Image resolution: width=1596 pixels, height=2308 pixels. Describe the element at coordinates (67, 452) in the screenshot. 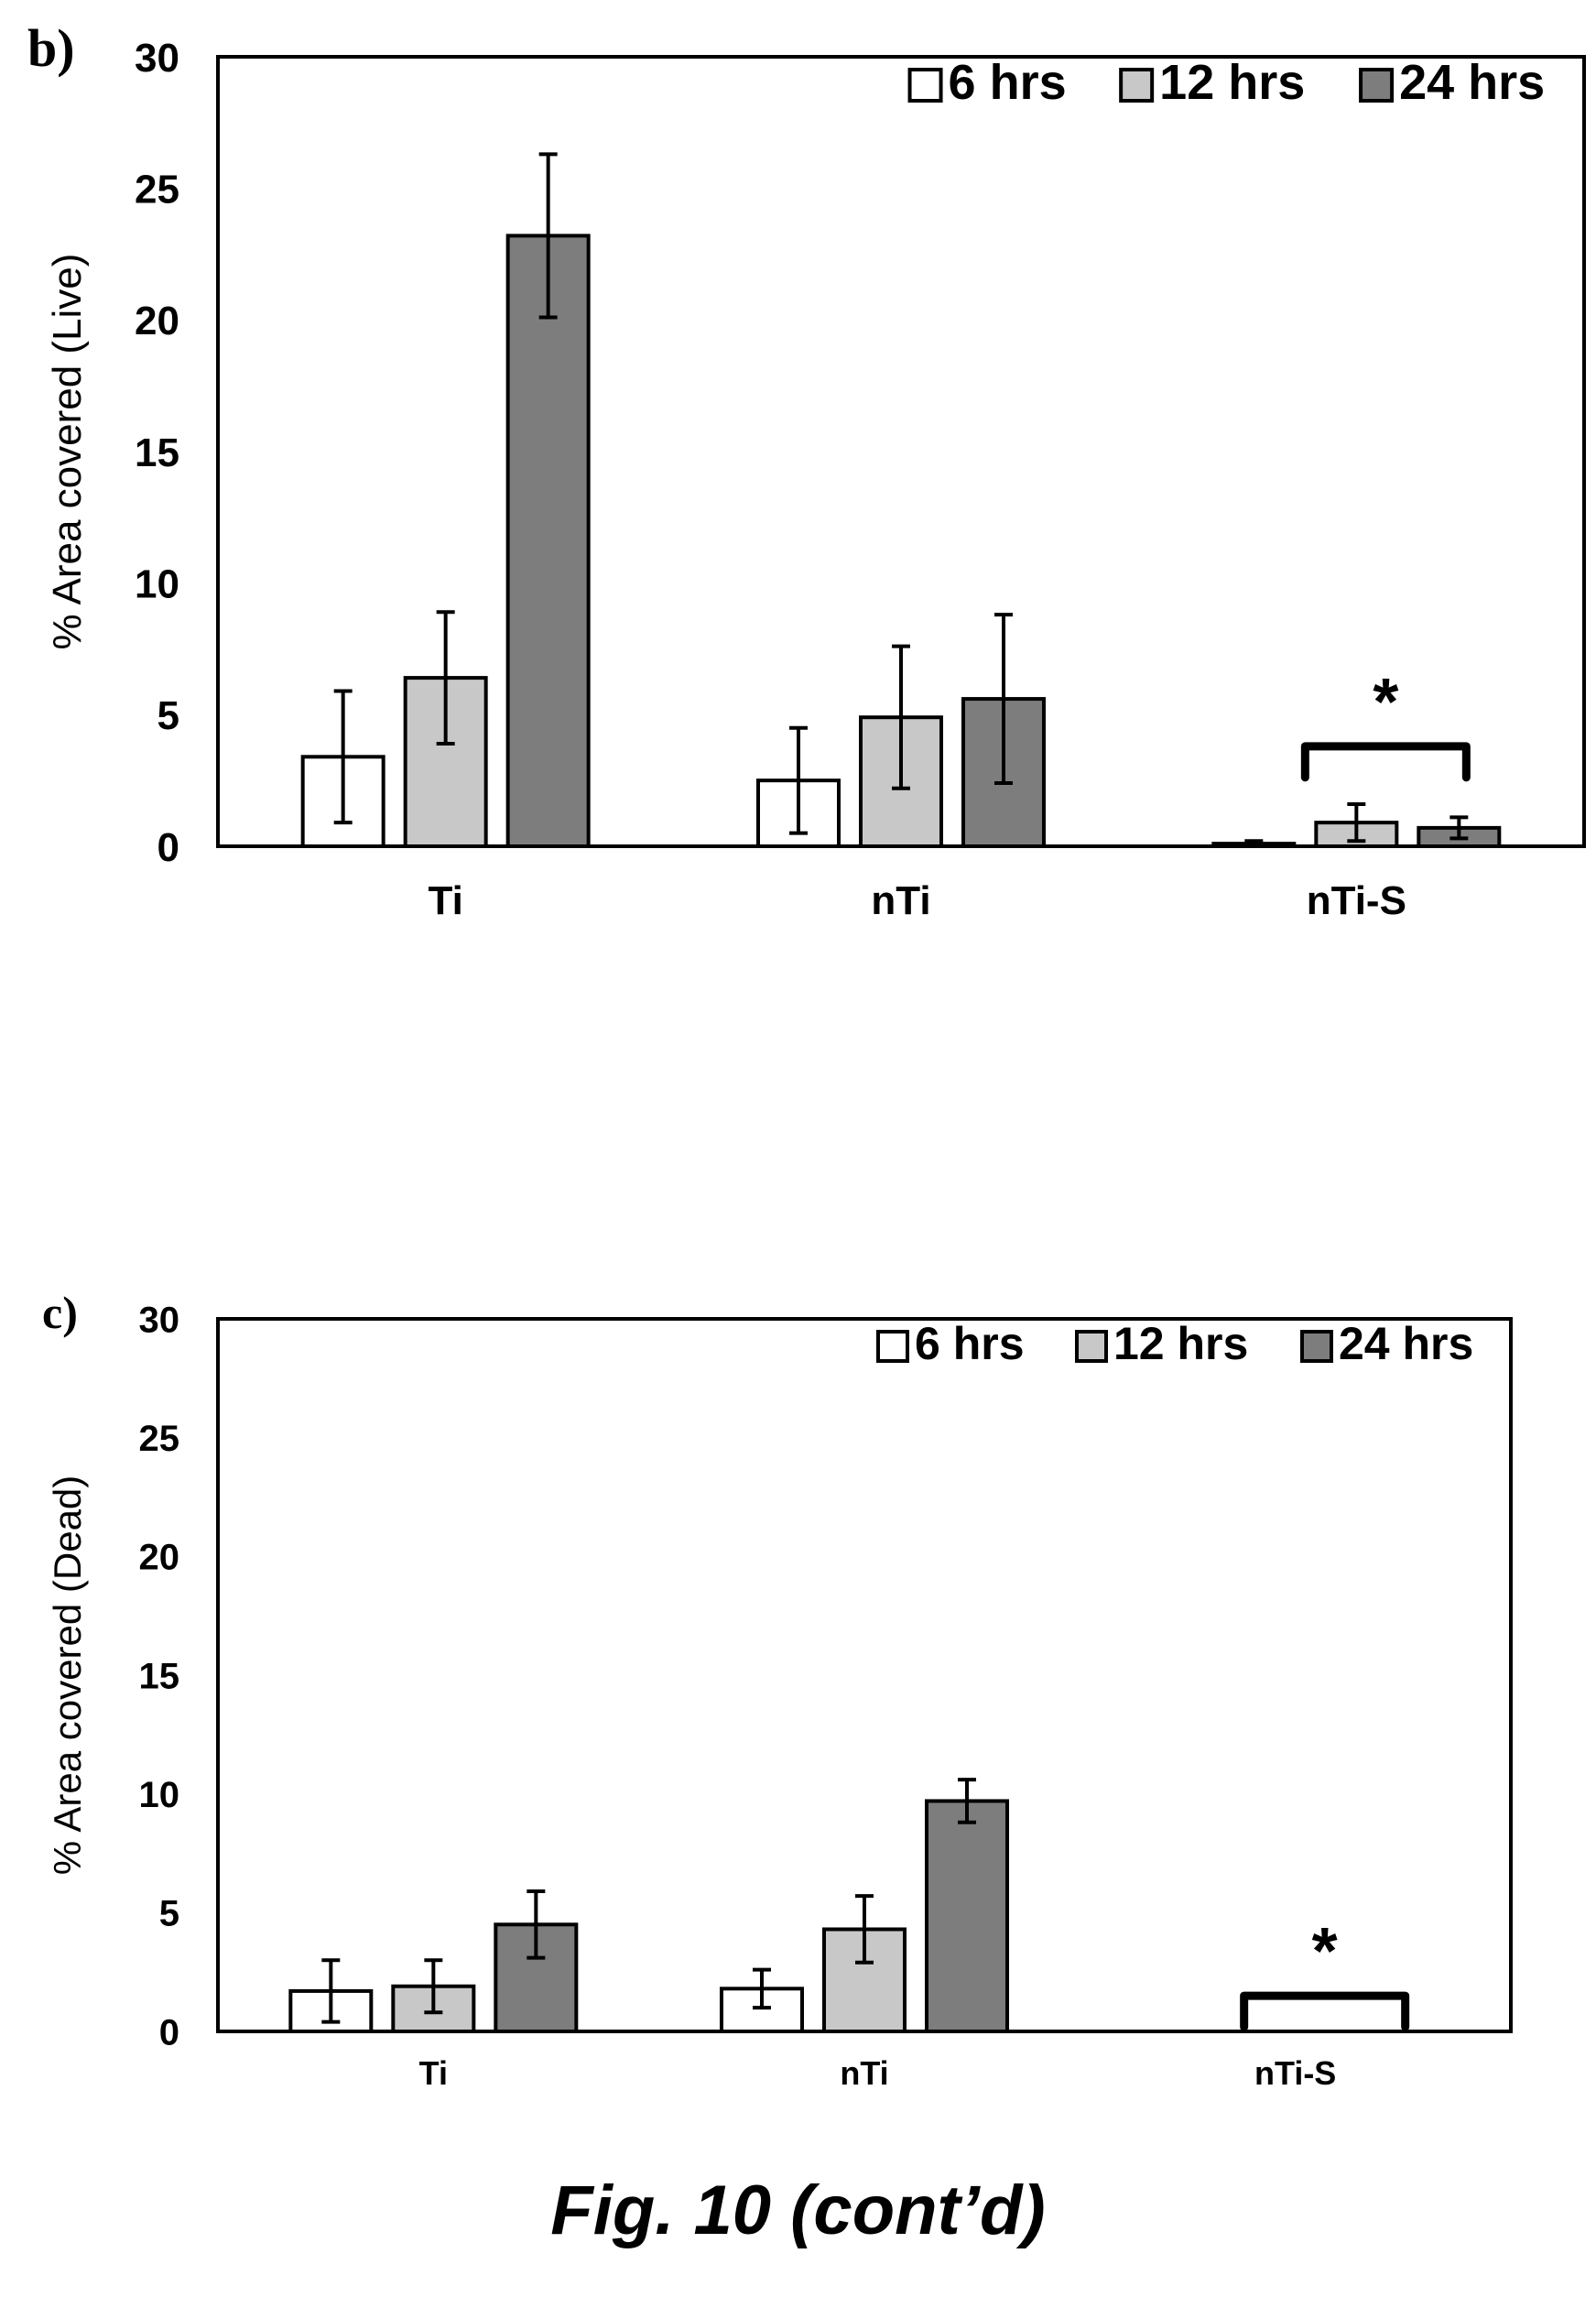

I see `y-axis-label: % Area covered (Live)` at that location.